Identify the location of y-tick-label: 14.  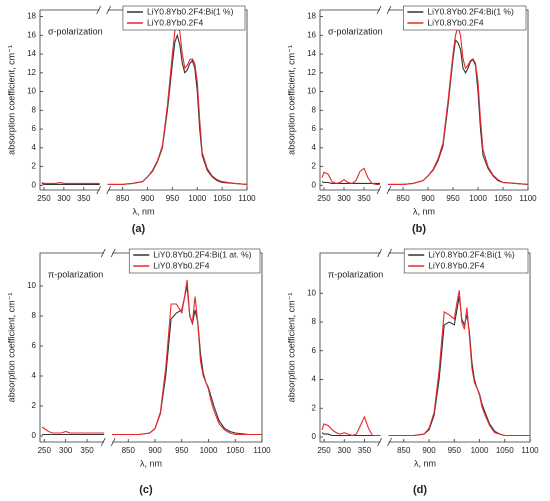
(311, 53).